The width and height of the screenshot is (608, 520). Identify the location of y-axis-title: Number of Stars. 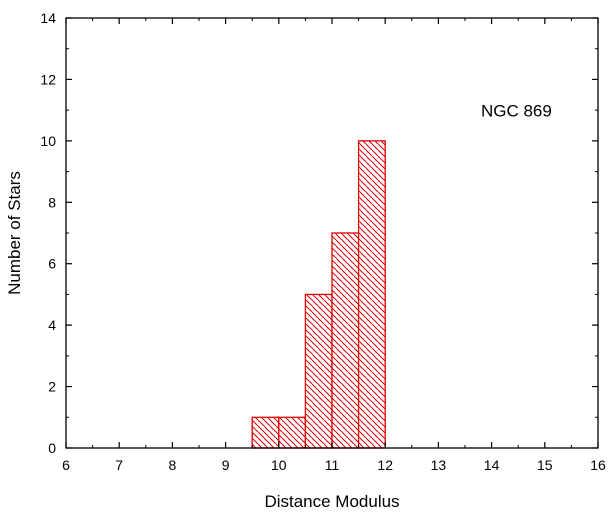
(14, 233).